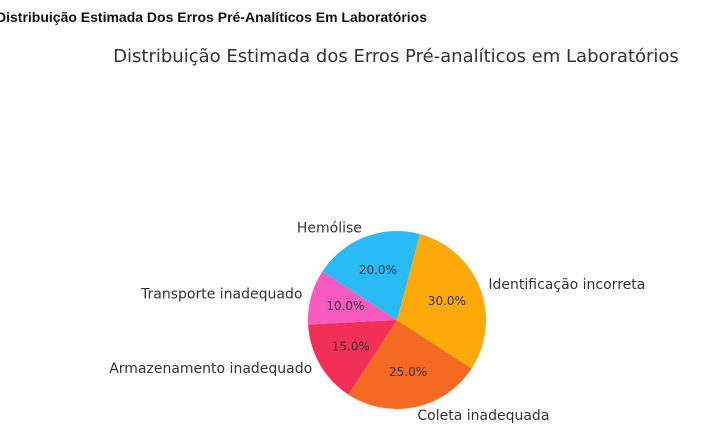 The height and width of the screenshot is (440, 719). What do you see at coordinates (345, 306) in the screenshot?
I see `pie-percent-label: 10.0%` at bounding box center [345, 306].